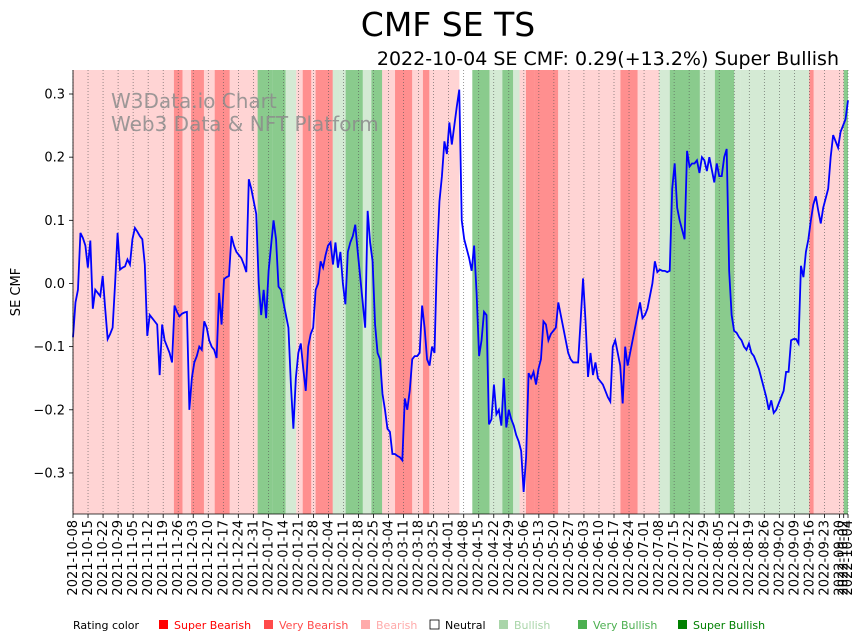 This screenshot has width=867, height=641. What do you see at coordinates (494, 558) in the screenshot?
I see `x-tick-label: 2022-04-22` at bounding box center [494, 558].